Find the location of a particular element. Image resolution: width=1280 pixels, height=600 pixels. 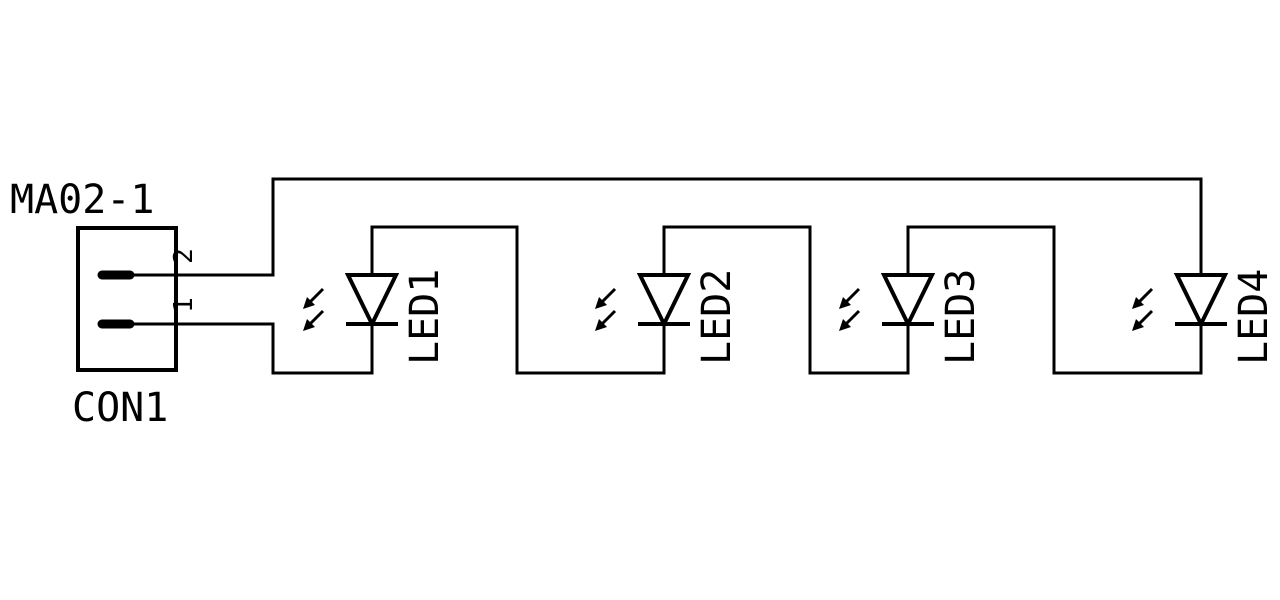

net-pin2-to-led4 is located at coordinates (665, 227).